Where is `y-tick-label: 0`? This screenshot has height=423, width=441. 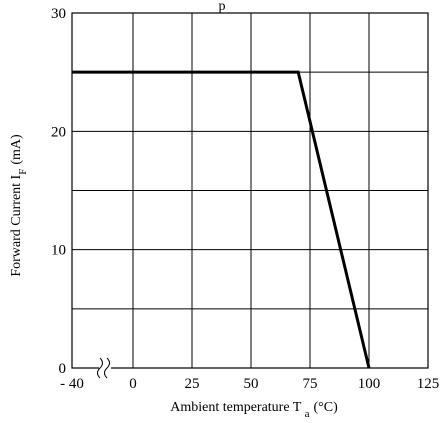
y-tick-label: 0 is located at coordinates (63, 369).